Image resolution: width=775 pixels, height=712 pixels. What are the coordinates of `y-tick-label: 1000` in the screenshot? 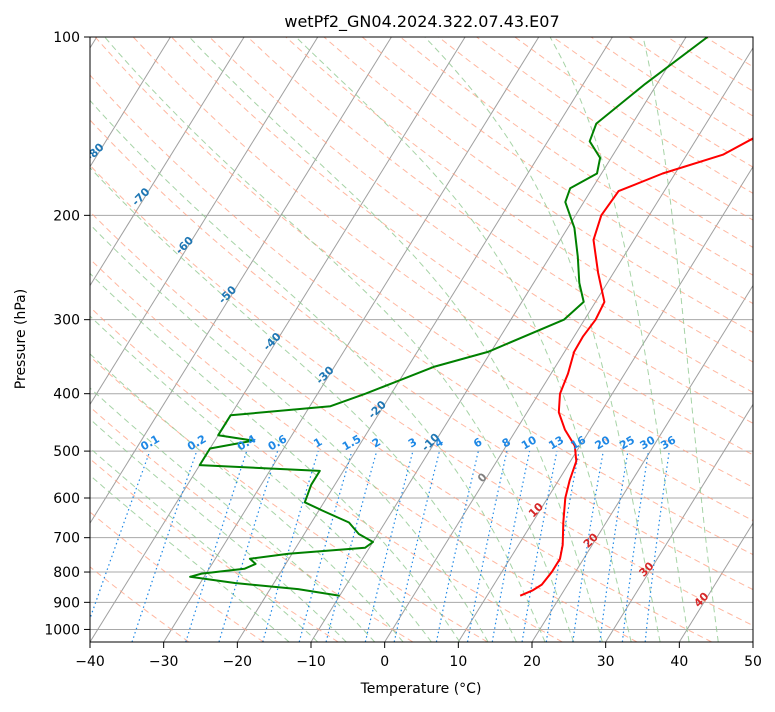 It's located at (62, 630).